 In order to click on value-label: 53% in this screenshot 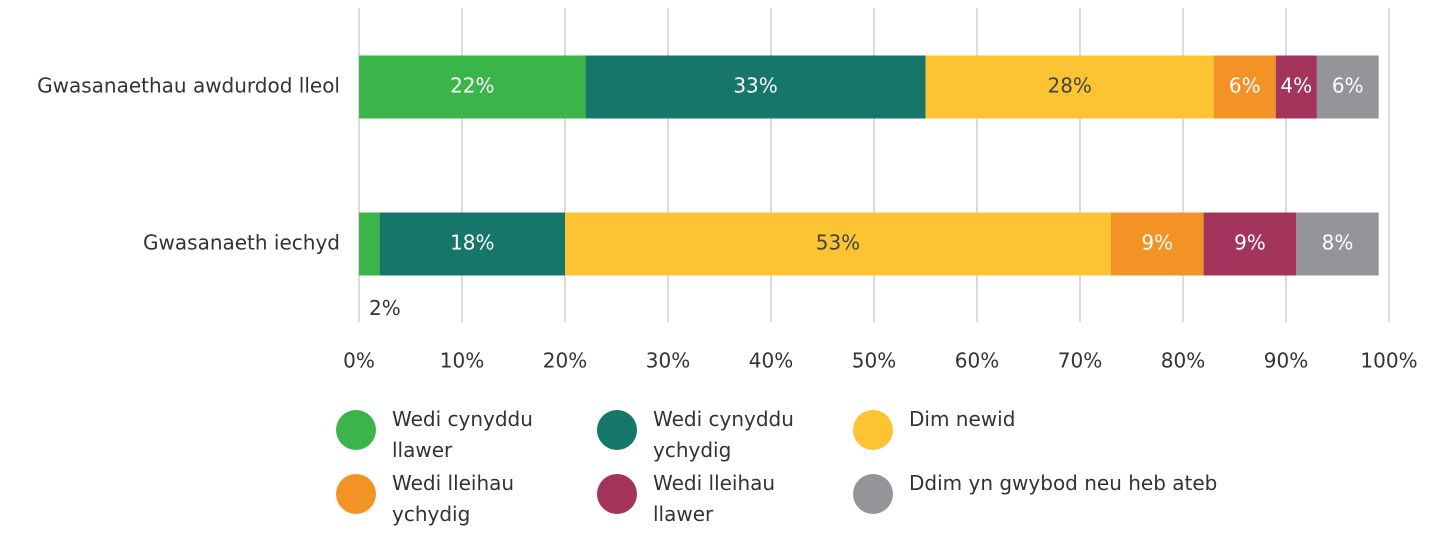, I will do `click(838, 243)`.